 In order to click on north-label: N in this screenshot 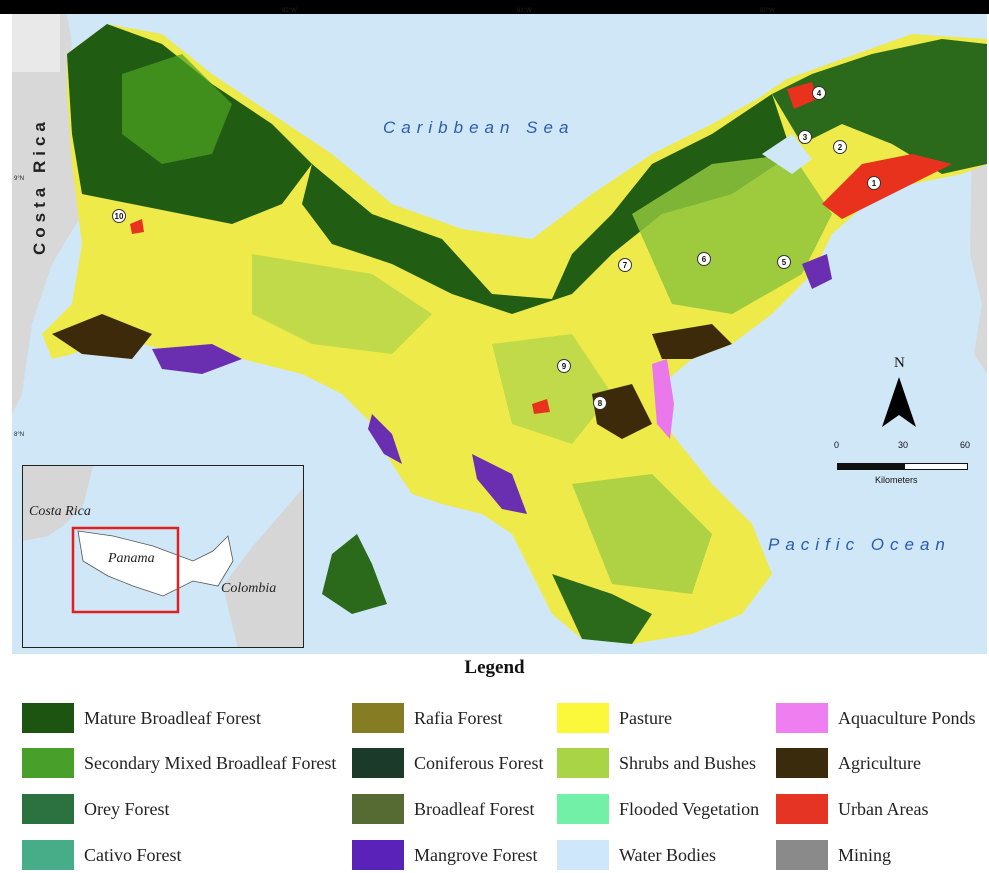, I will do `click(899, 363)`.